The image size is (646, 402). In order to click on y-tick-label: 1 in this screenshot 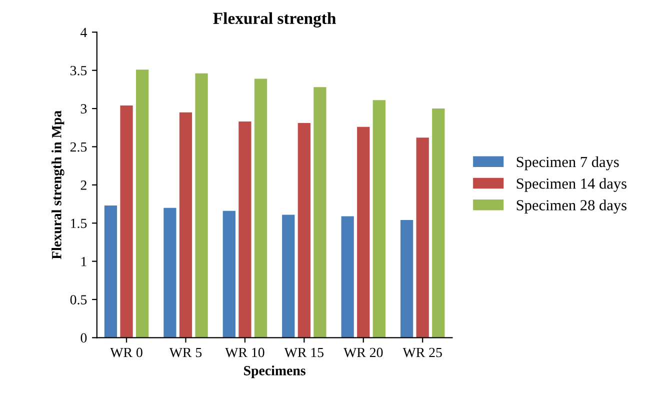, I will do `click(83, 261)`.